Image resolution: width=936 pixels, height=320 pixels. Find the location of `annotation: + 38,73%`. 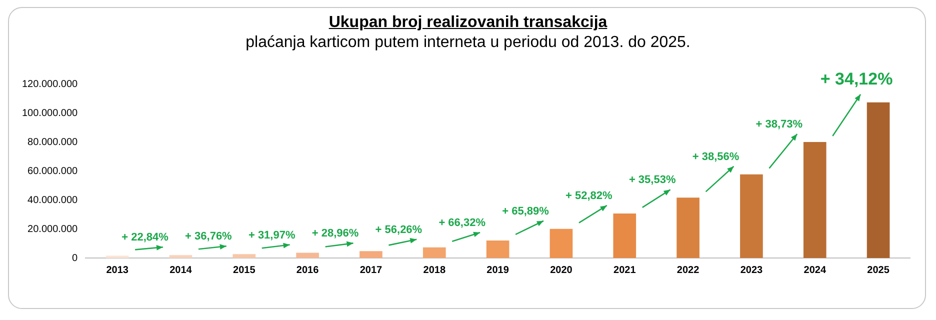

annotation: + 38,73% is located at coordinates (779, 124).